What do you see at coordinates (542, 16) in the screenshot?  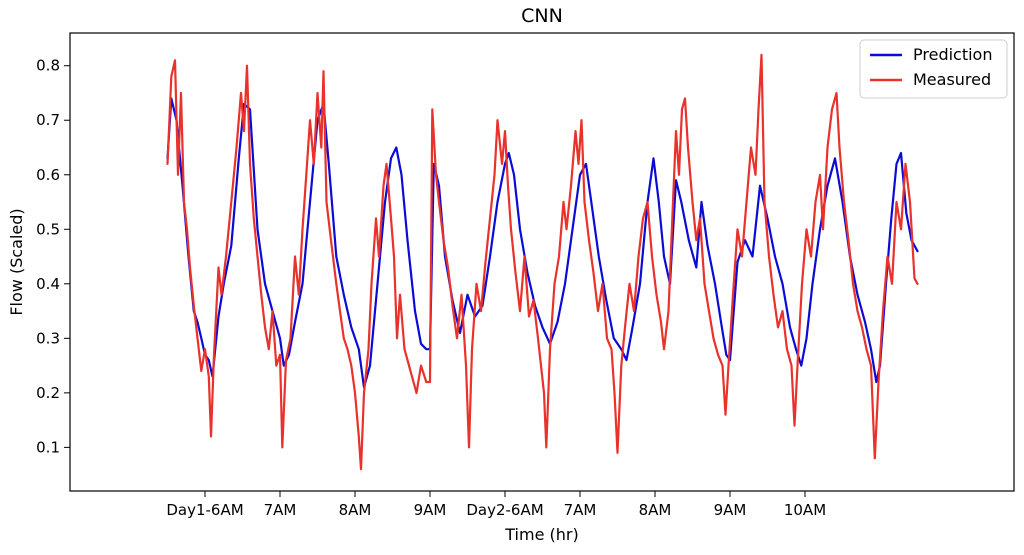 I see `chart-title: CNN` at bounding box center [542, 16].